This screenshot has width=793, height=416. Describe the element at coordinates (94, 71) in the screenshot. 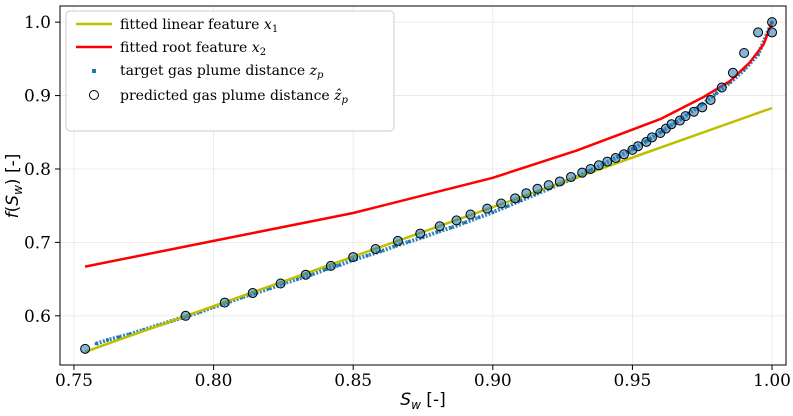

I see `legend-handle-target` at that location.